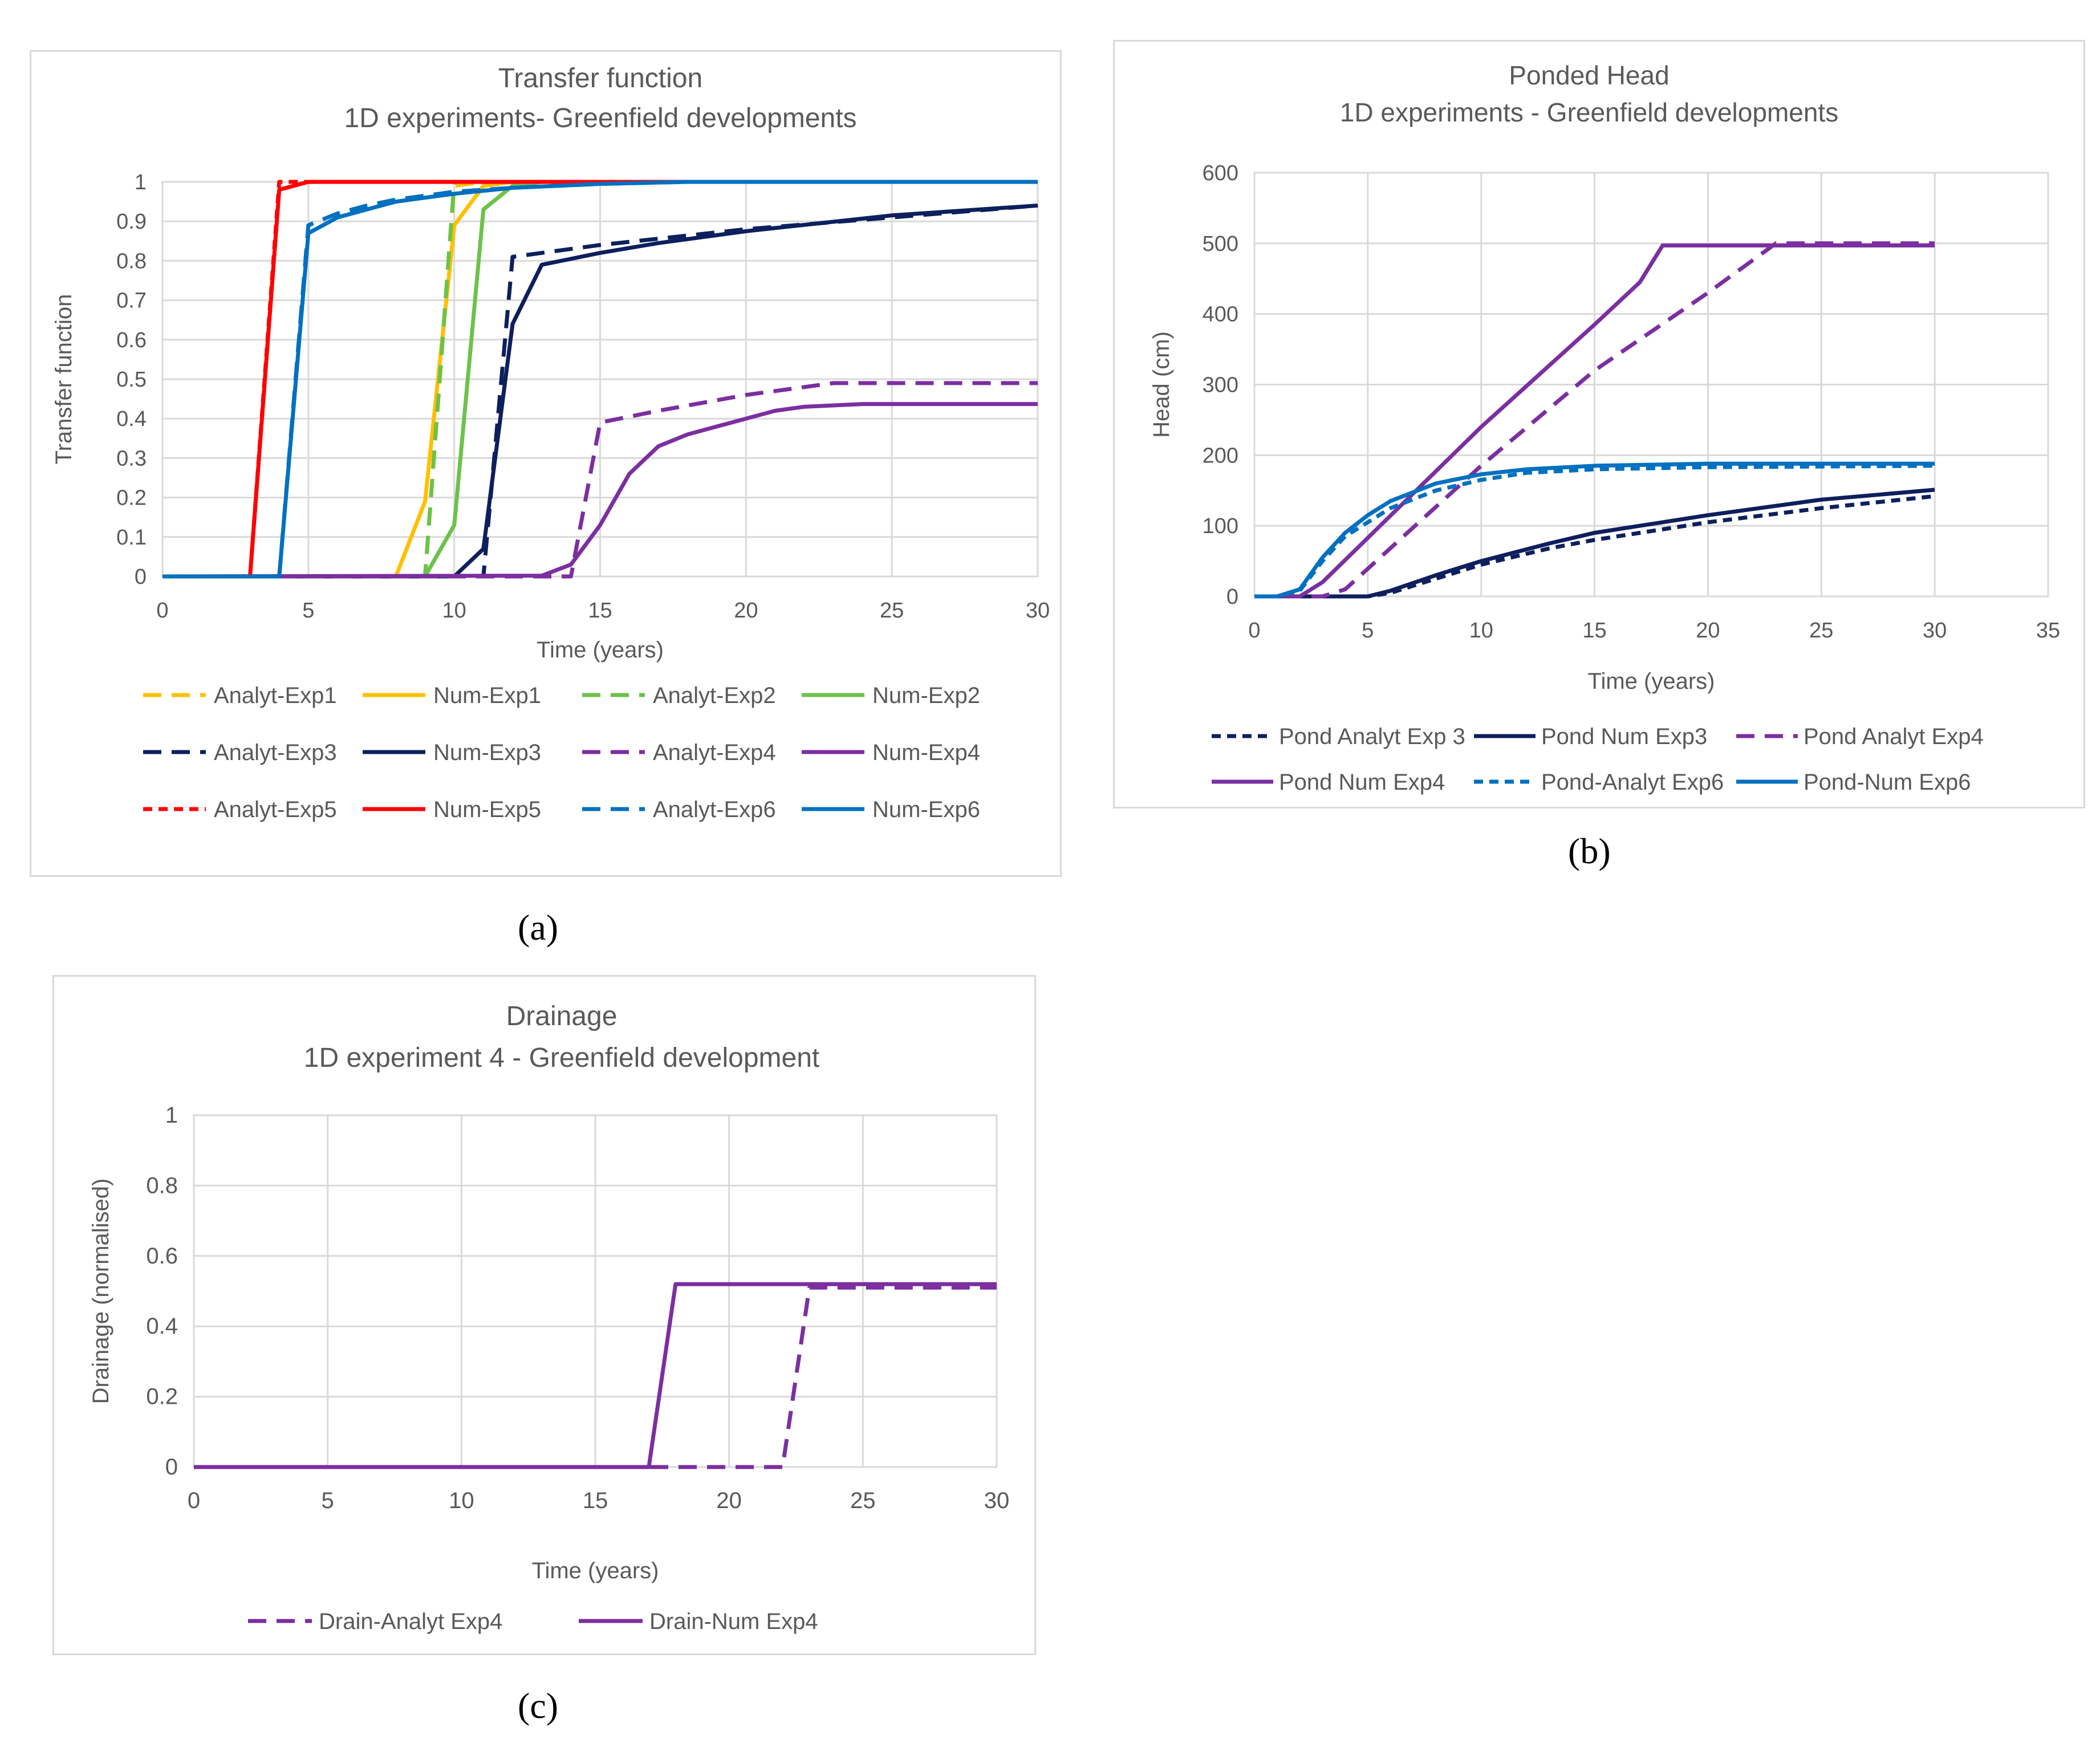 The height and width of the screenshot is (1747, 2100). I want to click on chart-b-title-line-2: 1D experiments - Greenfield developments, so click(1589, 112).